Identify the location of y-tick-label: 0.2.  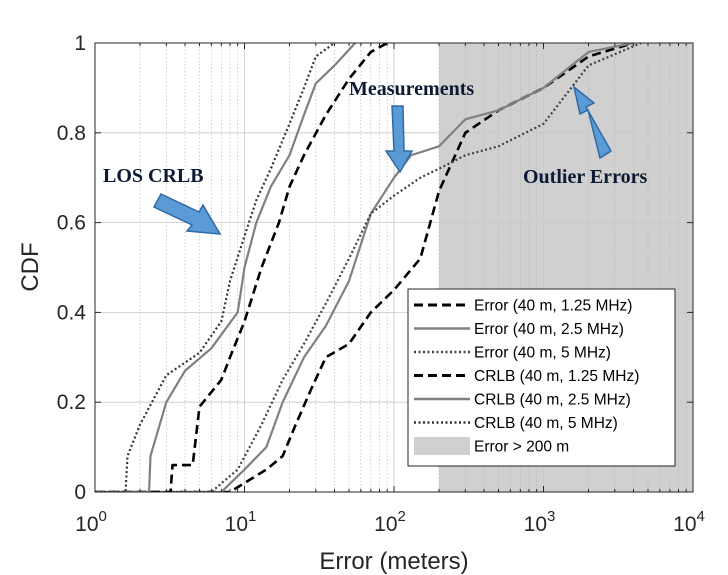
(71, 402).